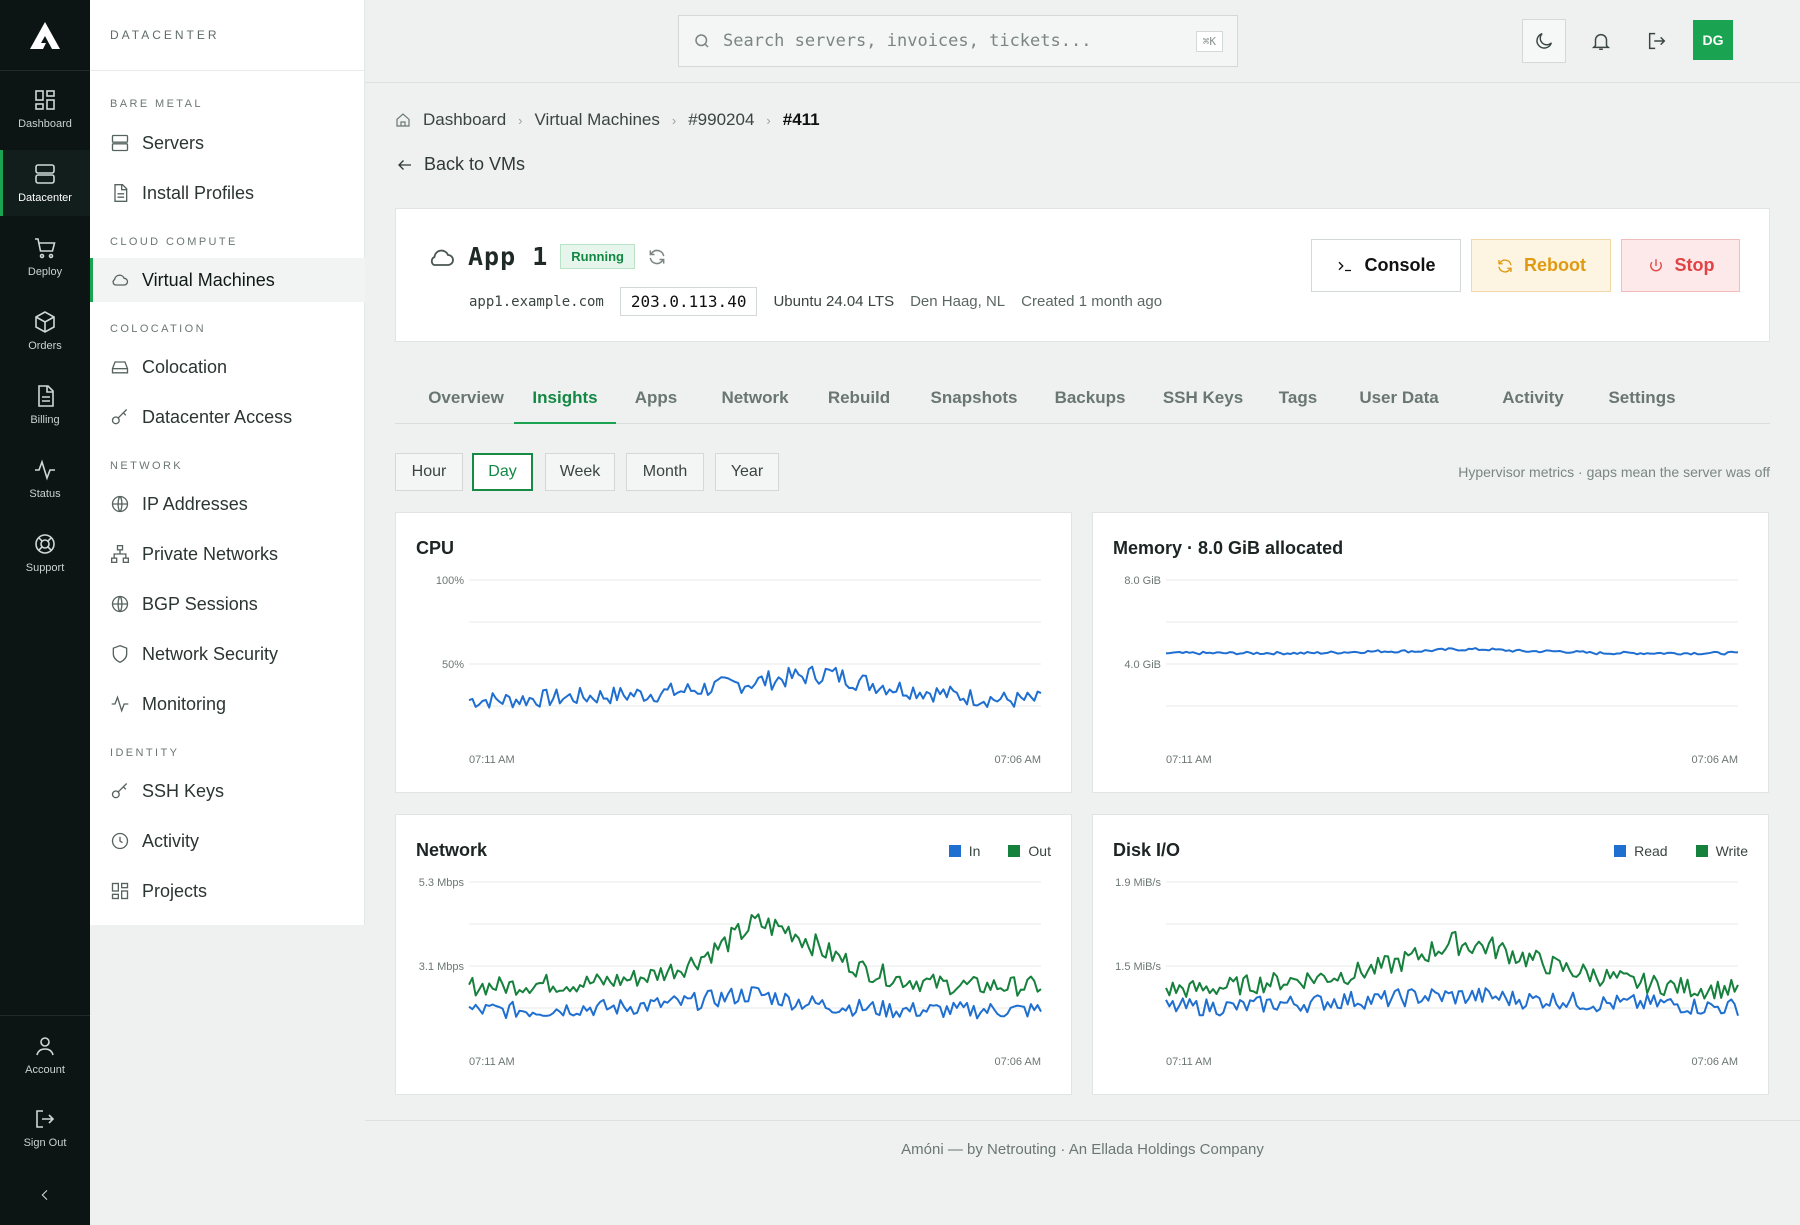  I want to click on y-tick-label: 50%, so click(453, 665).